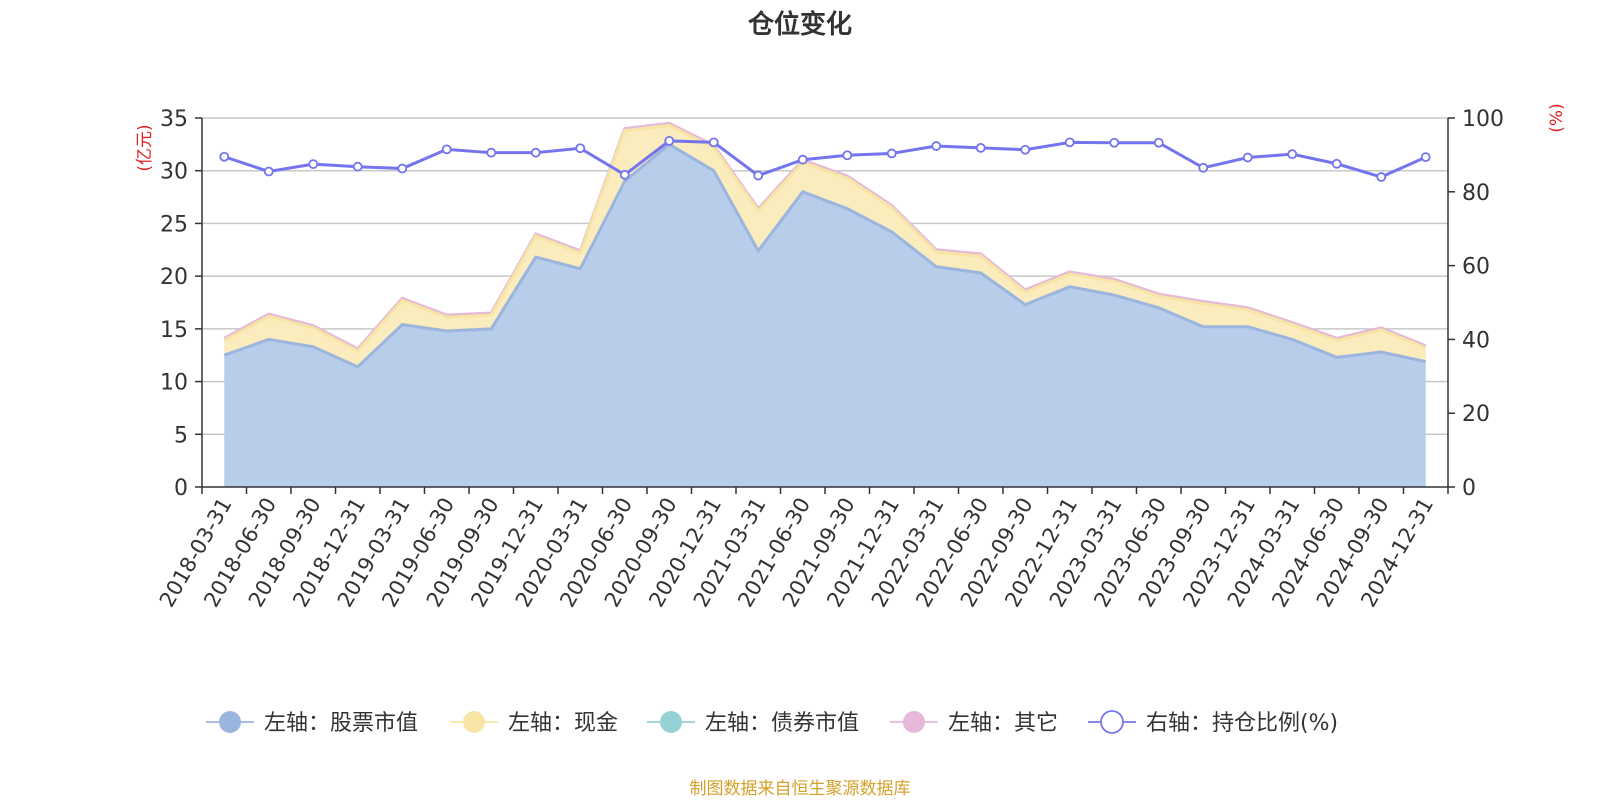  Describe the element at coordinates (1476, 340) in the screenshot. I see `right-axis-tick-label: 40` at that location.